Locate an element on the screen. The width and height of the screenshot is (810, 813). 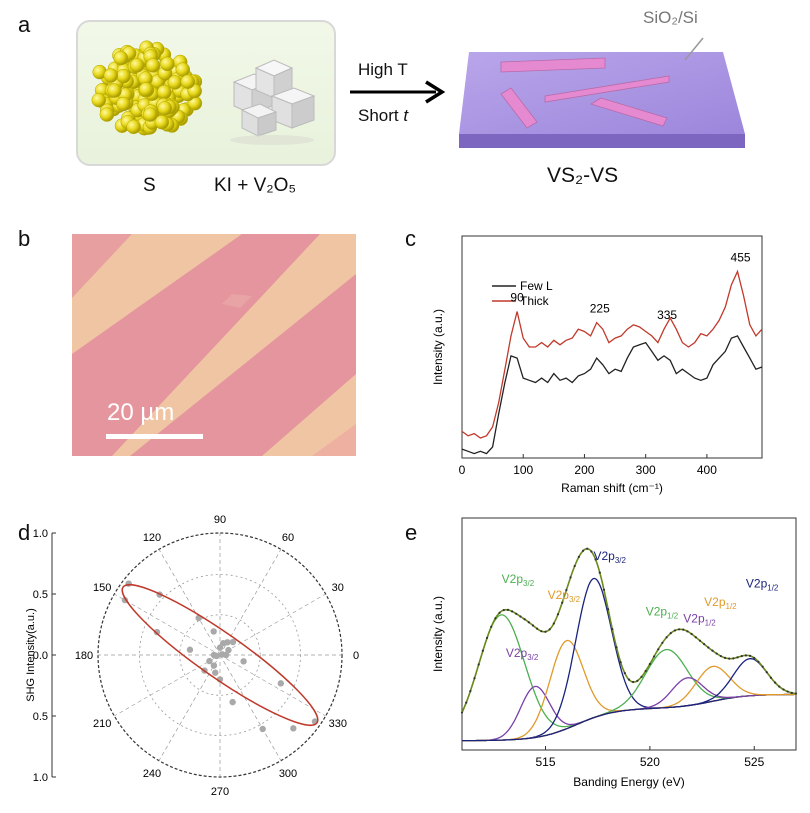
substrate-label: SiO₂/Si is located at coordinates (670, 17).